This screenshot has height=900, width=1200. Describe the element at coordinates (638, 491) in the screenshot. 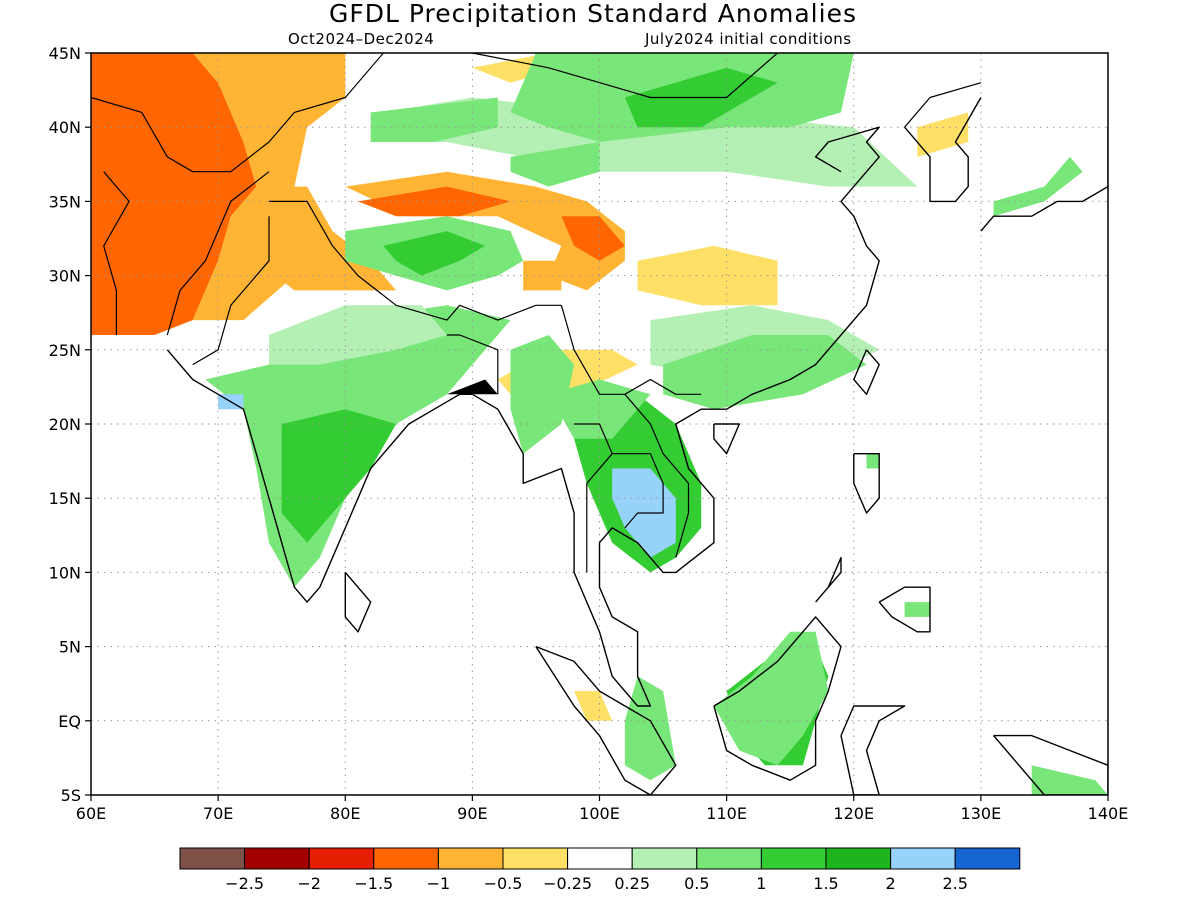

I see `border-thai-laos` at that location.